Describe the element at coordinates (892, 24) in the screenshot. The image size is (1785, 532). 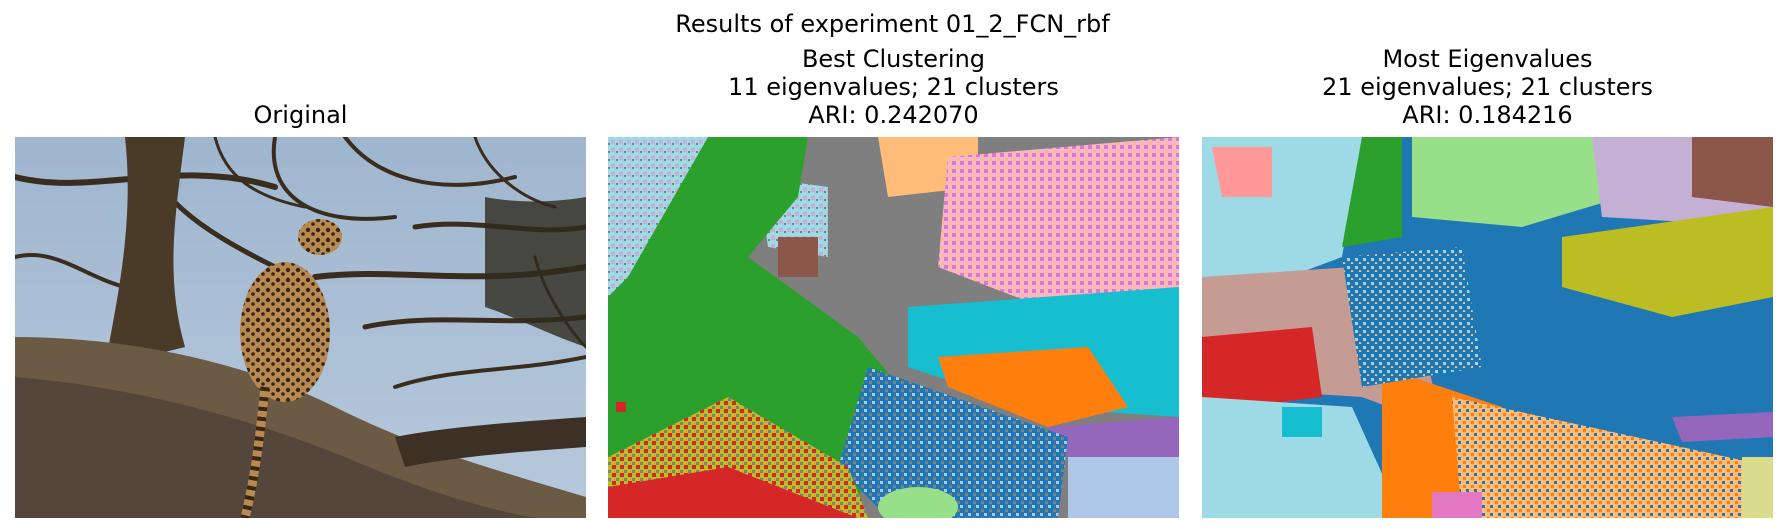
I see `figure-suptitle: Results of experiment 01_2_FCN_rbf` at that location.